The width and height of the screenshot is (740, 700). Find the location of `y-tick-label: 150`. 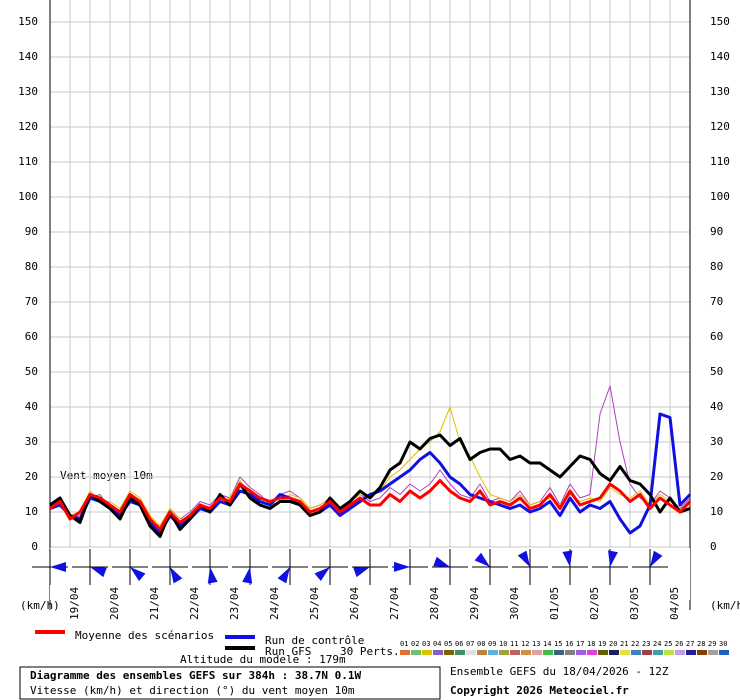

y-tick-label: 150 is located at coordinates (28, 21).